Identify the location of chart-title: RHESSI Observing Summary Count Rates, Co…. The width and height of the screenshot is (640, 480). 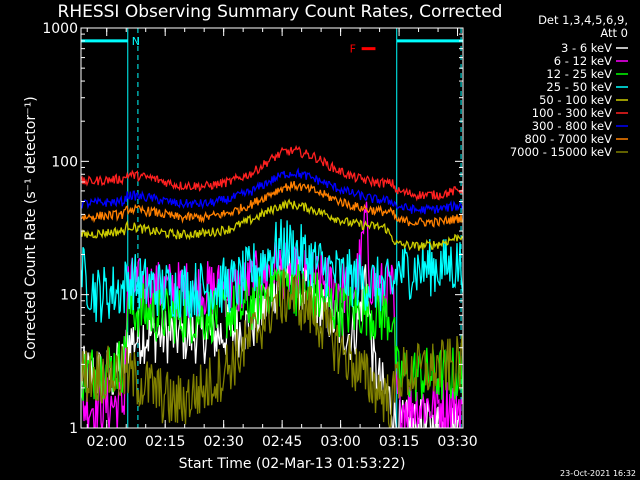
(280, 12).